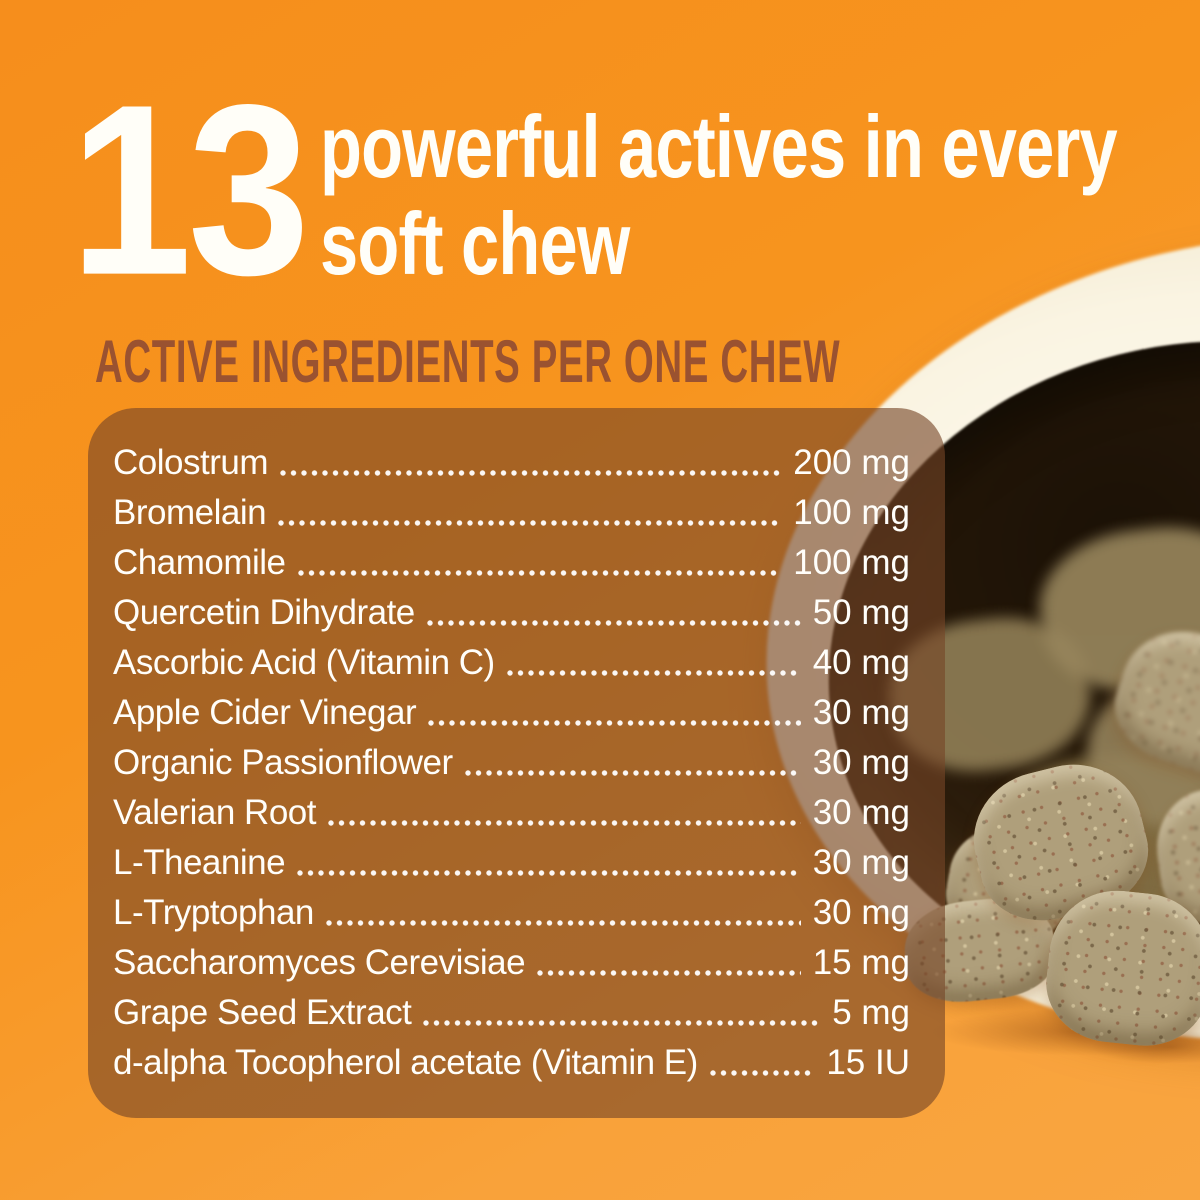  I want to click on ingredient-amount: 50 mg, so click(861, 612).